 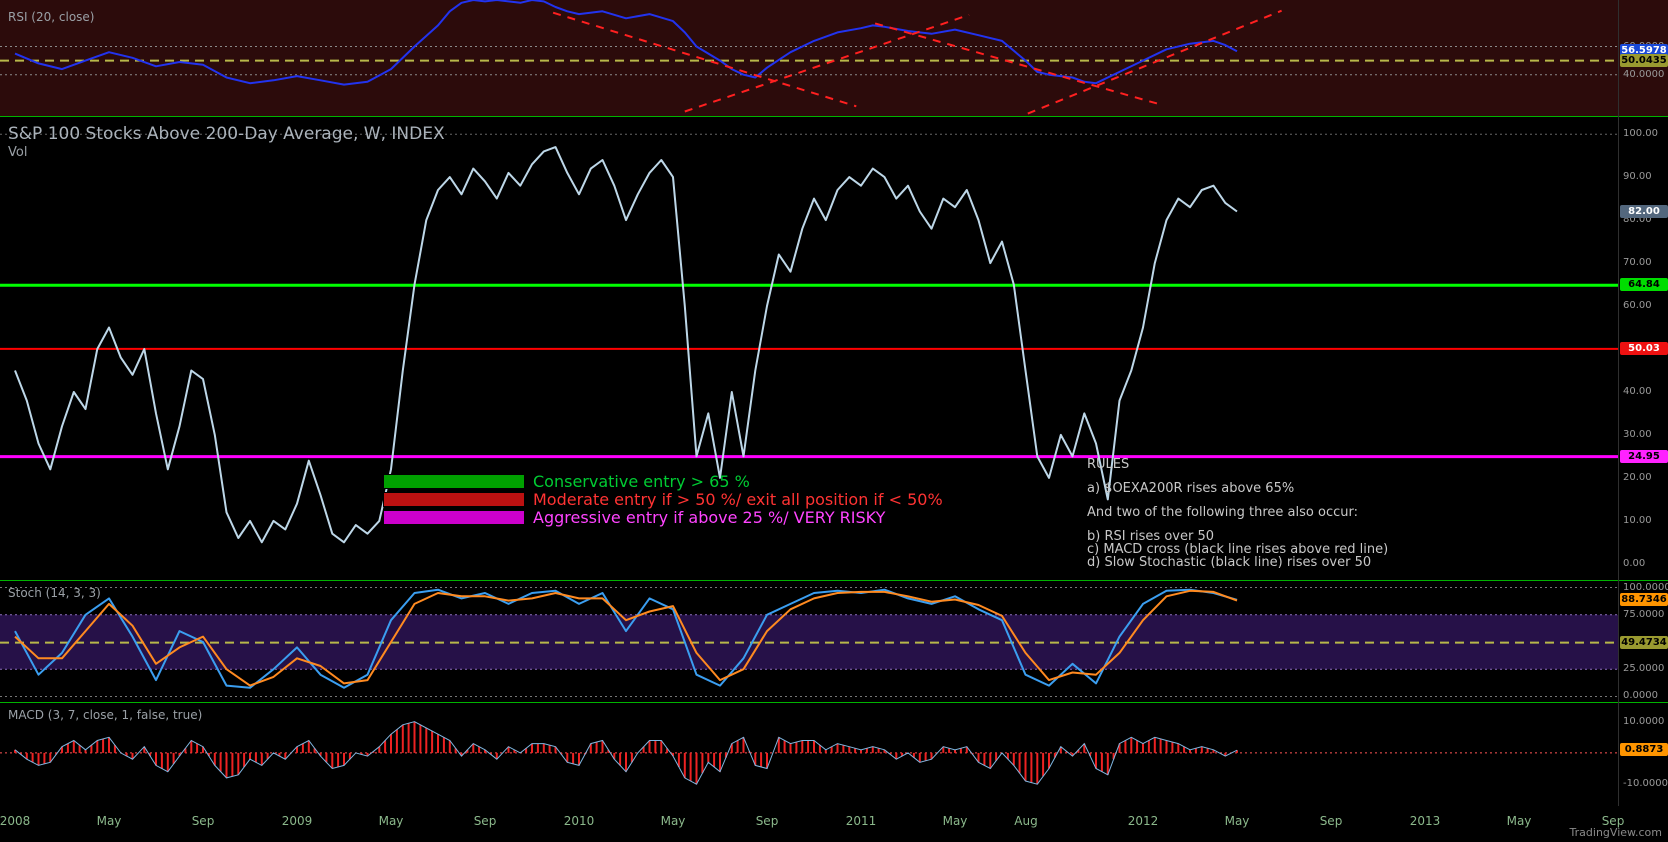 I want to click on legend-swatch-green, so click(x=454, y=481).